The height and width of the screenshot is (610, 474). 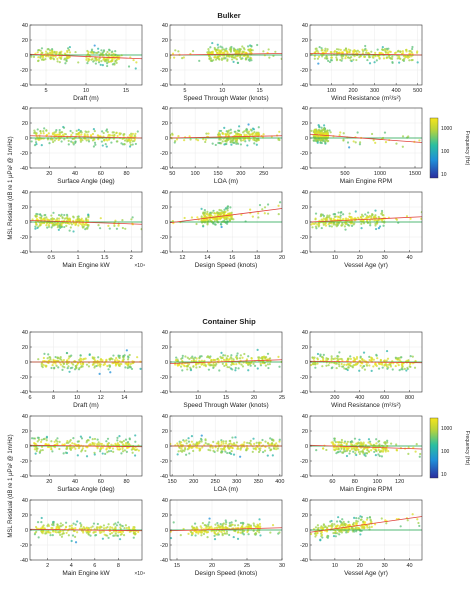 What do you see at coordinates (77, 398) in the screenshot?
I see `x-tick-label: 10` at bounding box center [77, 398].